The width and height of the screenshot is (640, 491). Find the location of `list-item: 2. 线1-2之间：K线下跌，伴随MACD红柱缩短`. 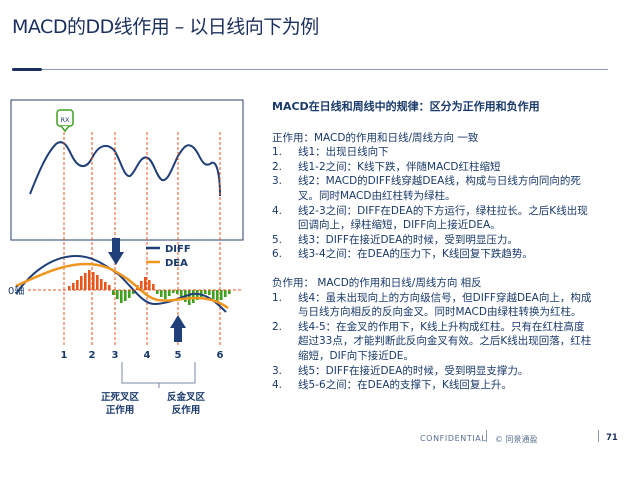

list-item: 2. 线1-2之间：K线下跌，伴随MACD红柱缩短 is located at coordinates (432, 167).